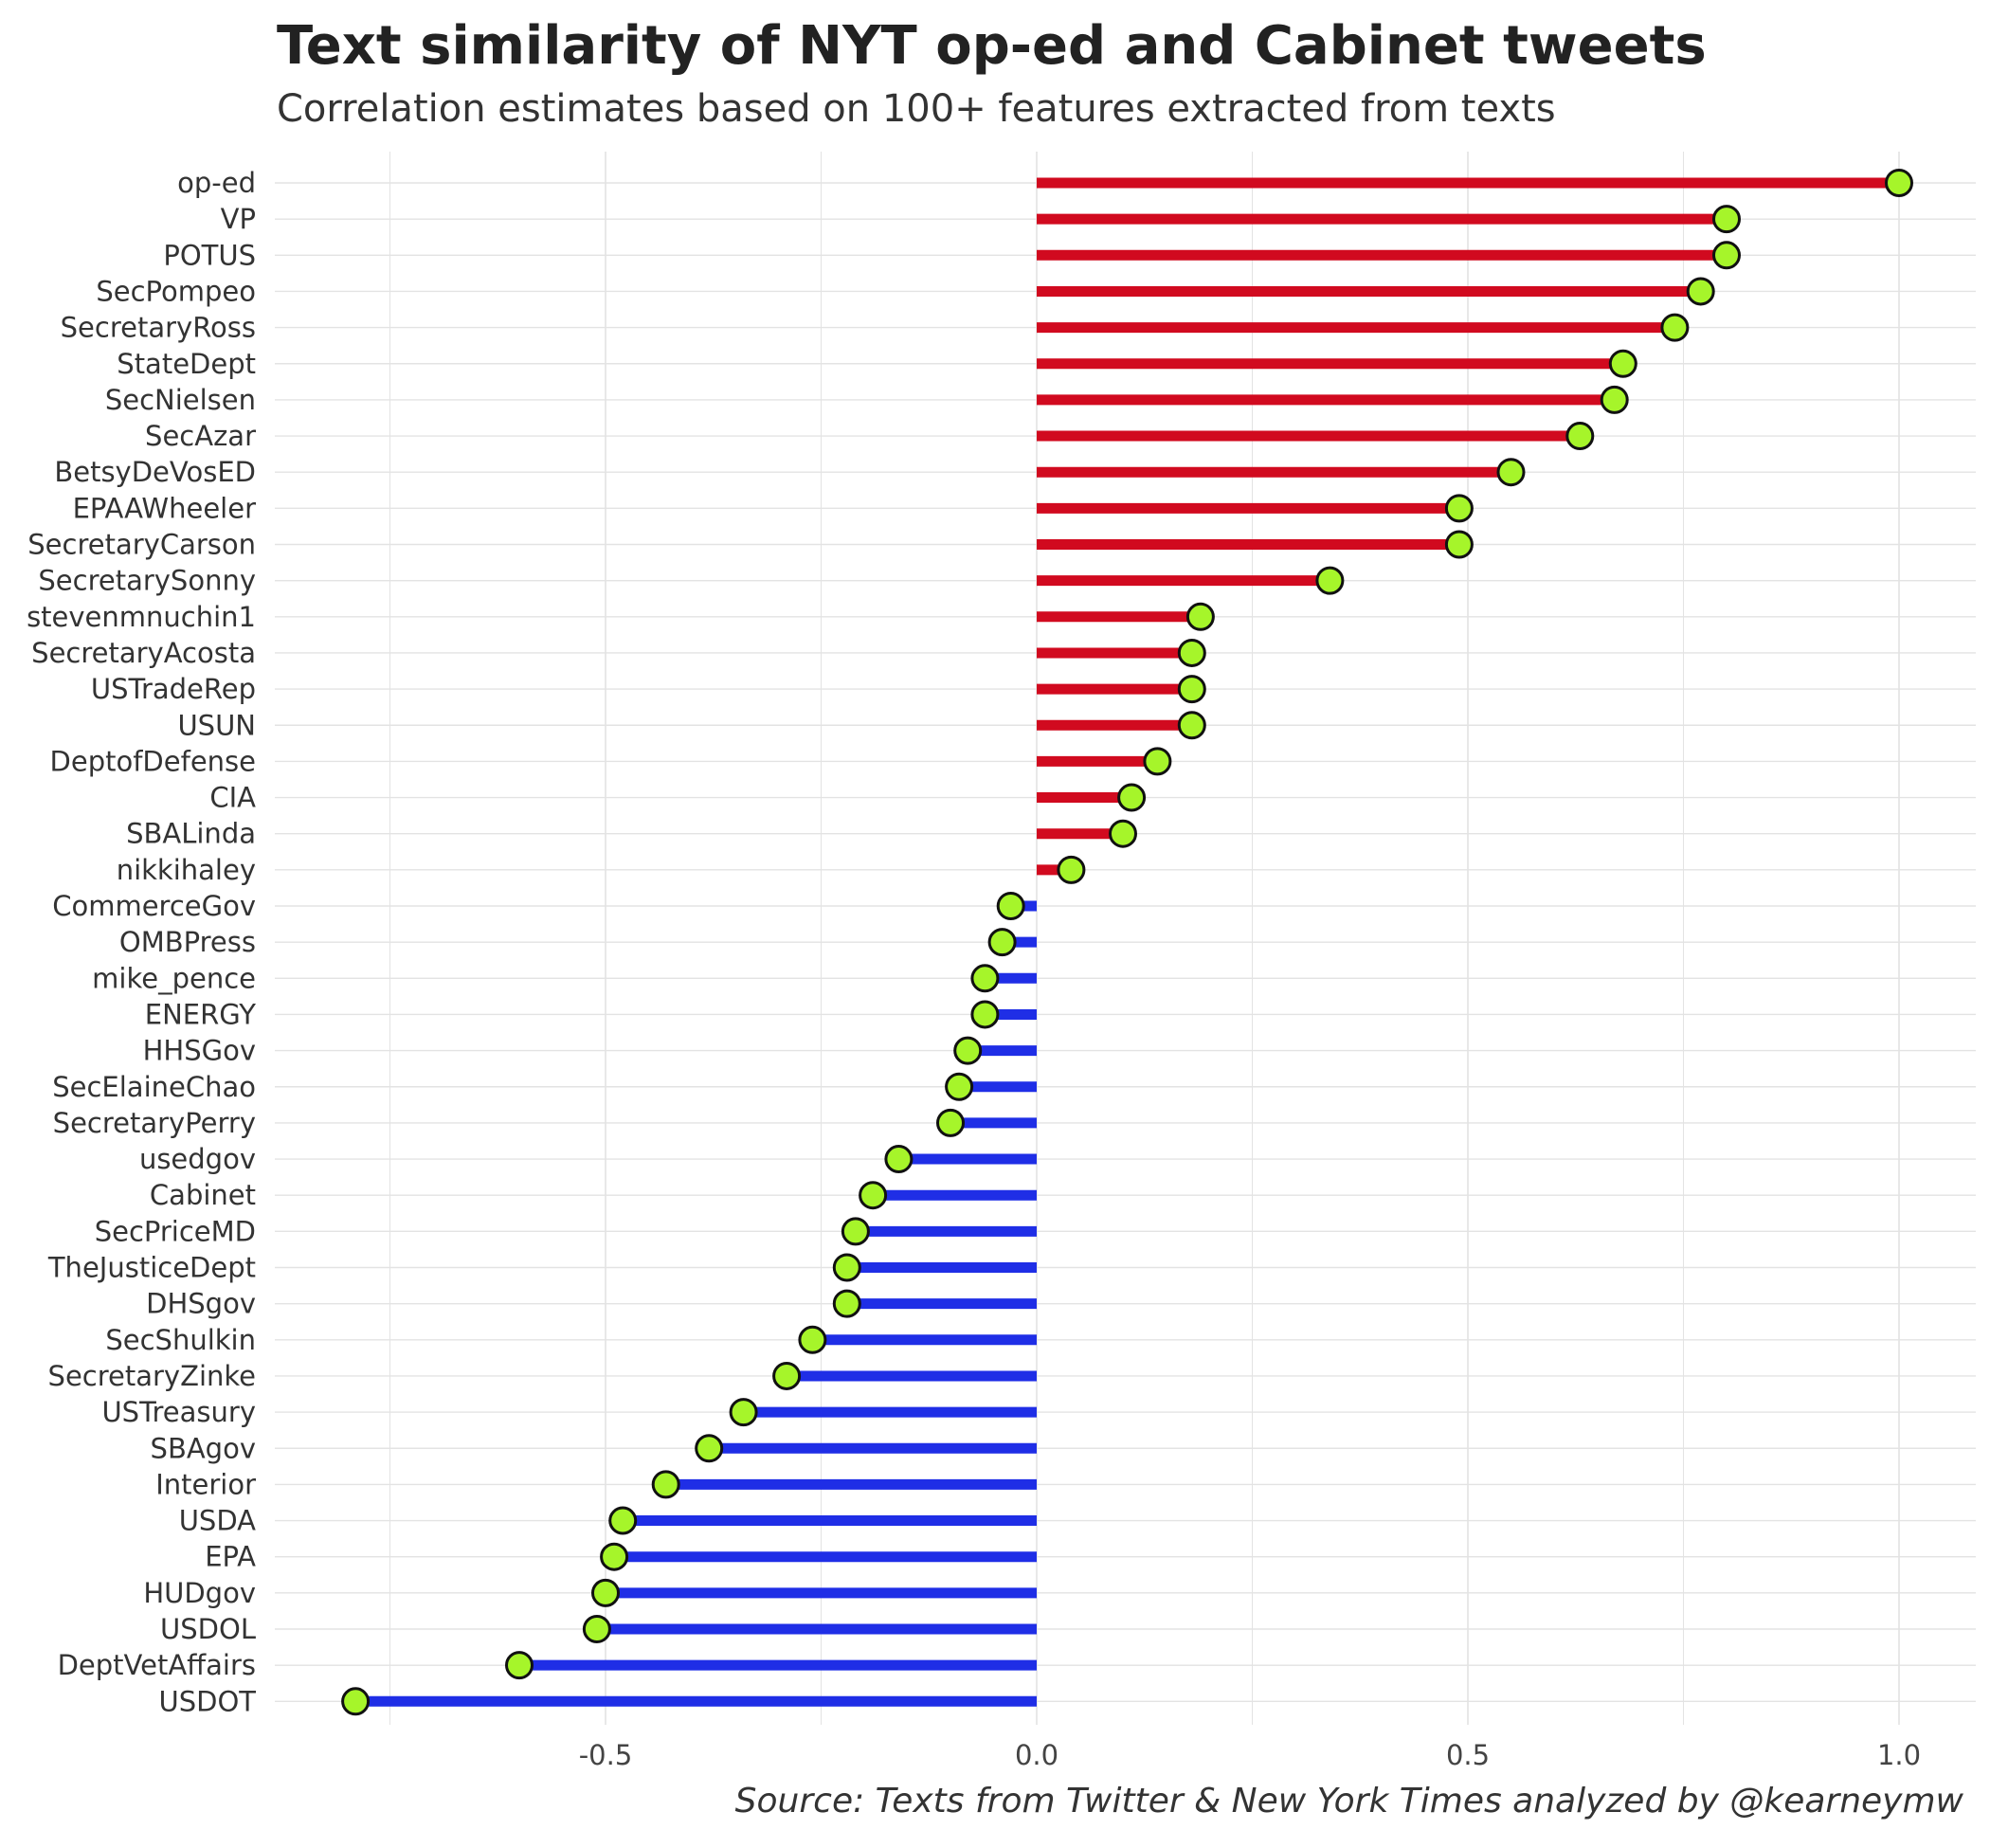  Describe the element at coordinates (201, 1014) in the screenshot. I see `y-tick-label: ENERGY` at that location.